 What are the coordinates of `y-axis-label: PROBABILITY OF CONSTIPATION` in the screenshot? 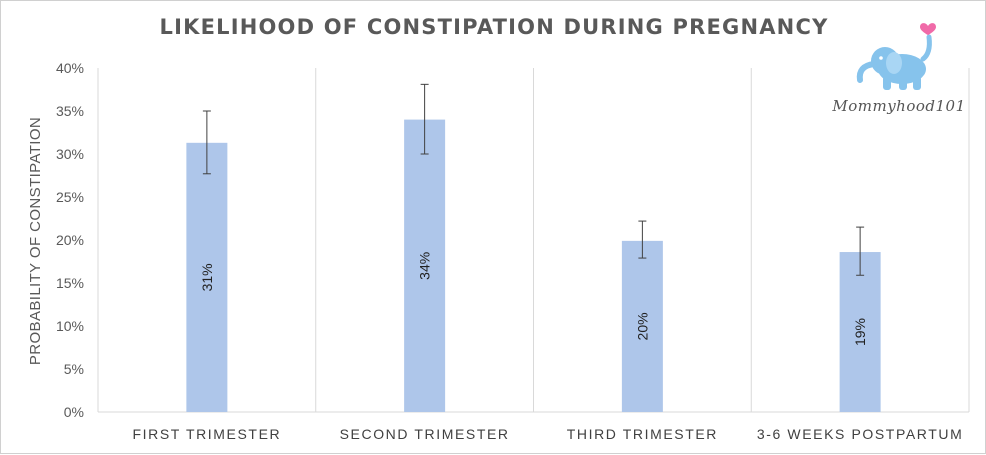 It's located at (35, 241).